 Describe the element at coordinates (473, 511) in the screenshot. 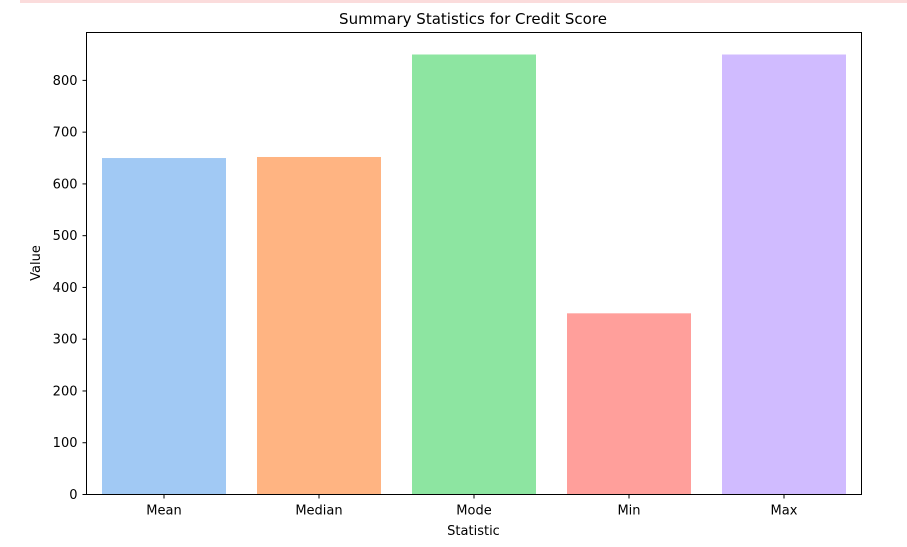

I see `x-tick-label: Mode` at that location.